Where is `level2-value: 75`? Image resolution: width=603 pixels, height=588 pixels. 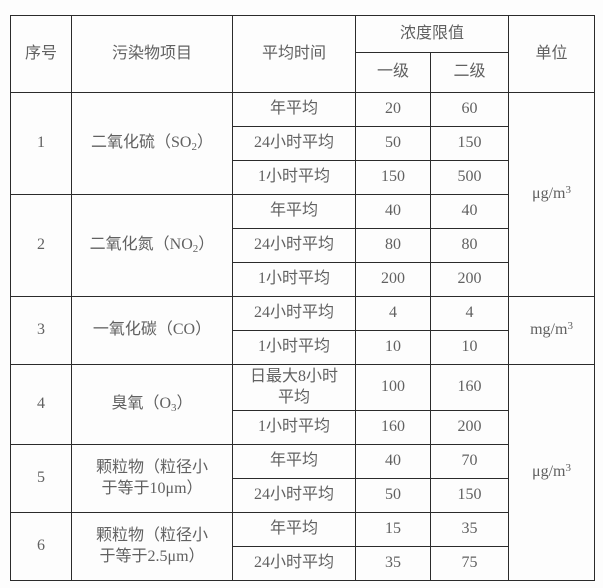
level2-value: 75 is located at coordinates (469, 563).